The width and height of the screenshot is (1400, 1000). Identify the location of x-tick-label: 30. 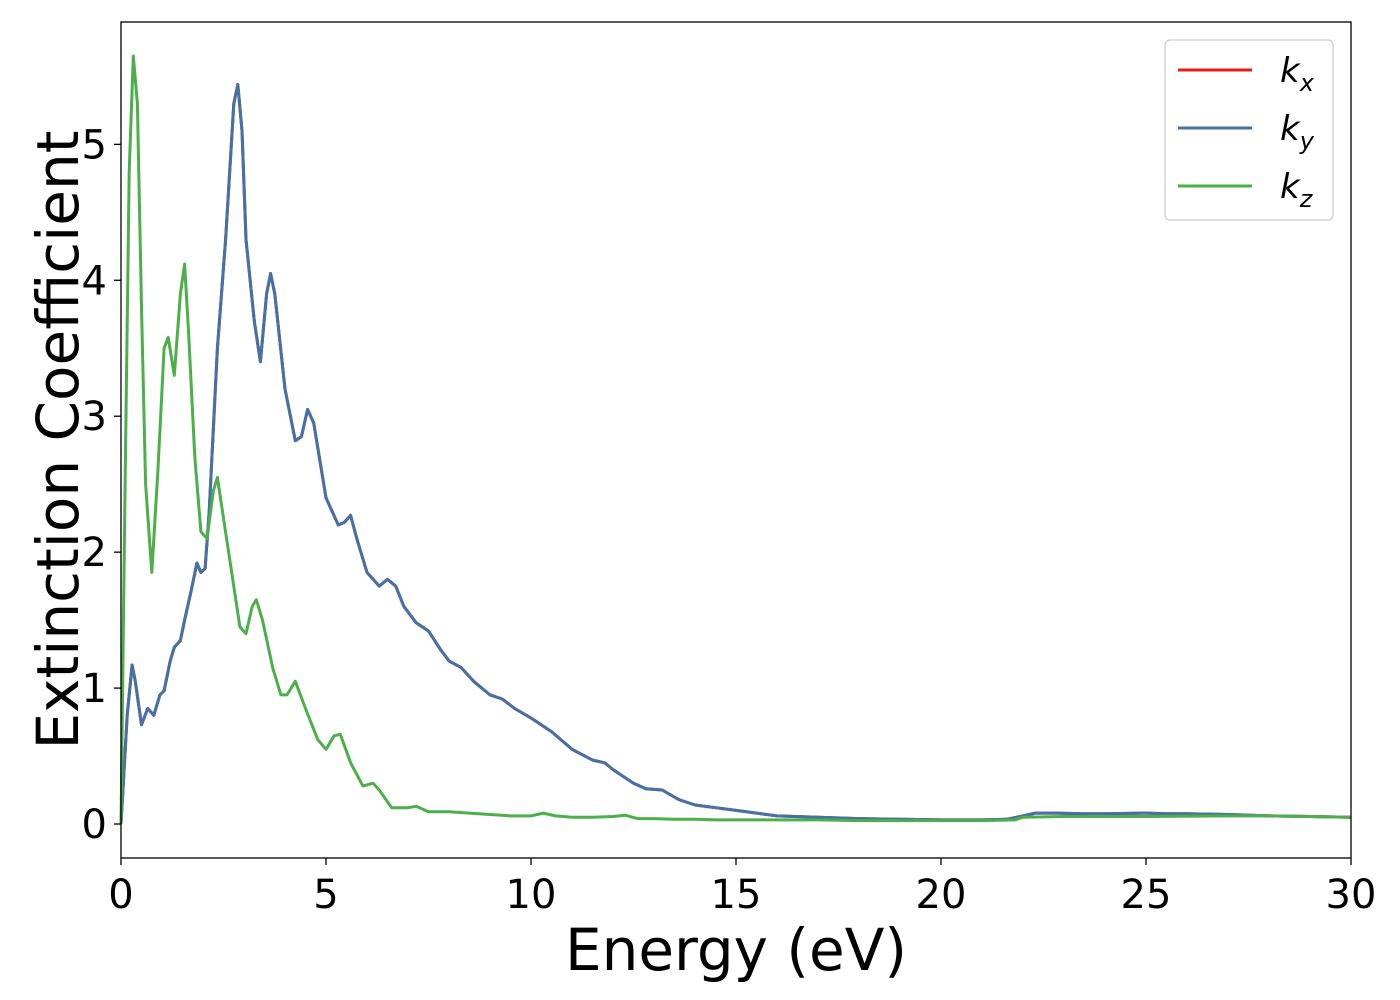
(1351, 895).